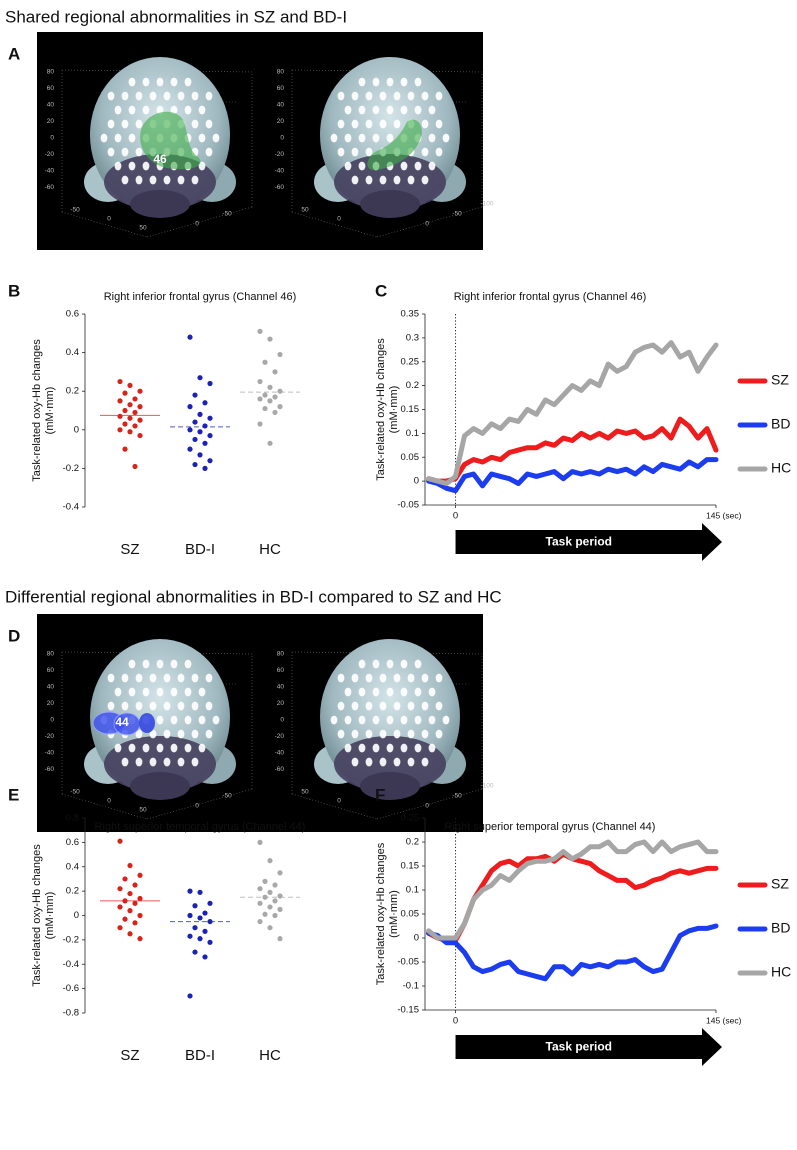 Image resolution: width=797 pixels, height=1150 pixels. I want to click on y-tick-label: -0.4, so click(71, 964).